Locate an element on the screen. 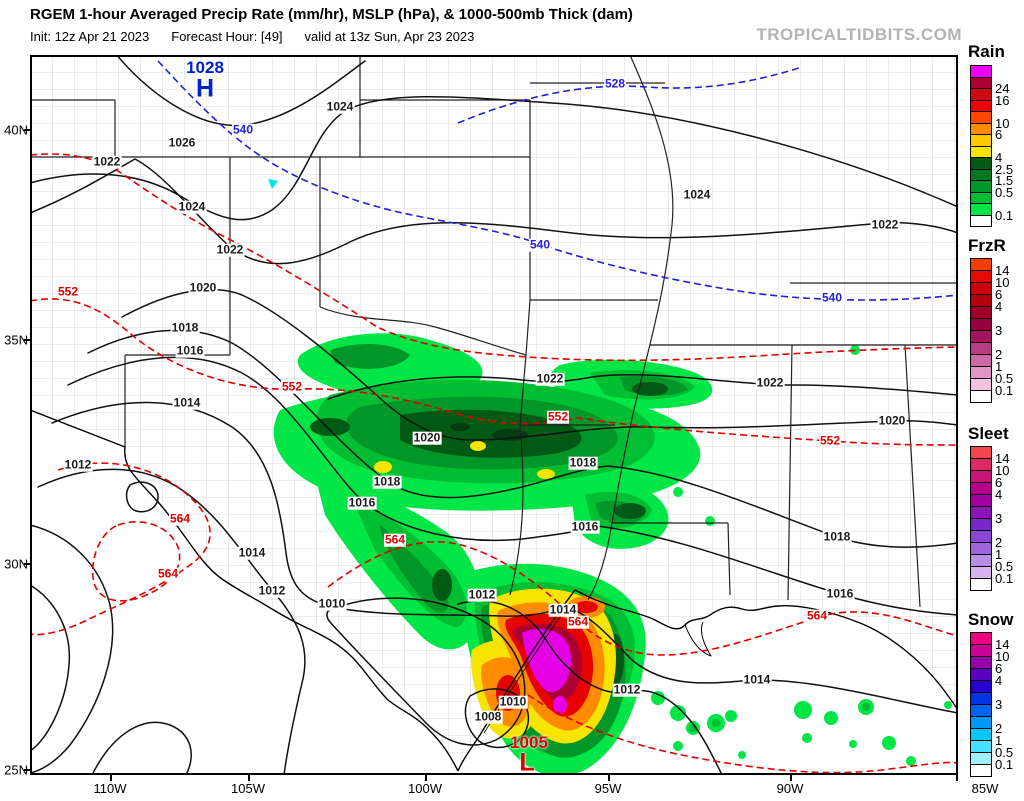  contour-label: 1016 is located at coordinates (840, 593).